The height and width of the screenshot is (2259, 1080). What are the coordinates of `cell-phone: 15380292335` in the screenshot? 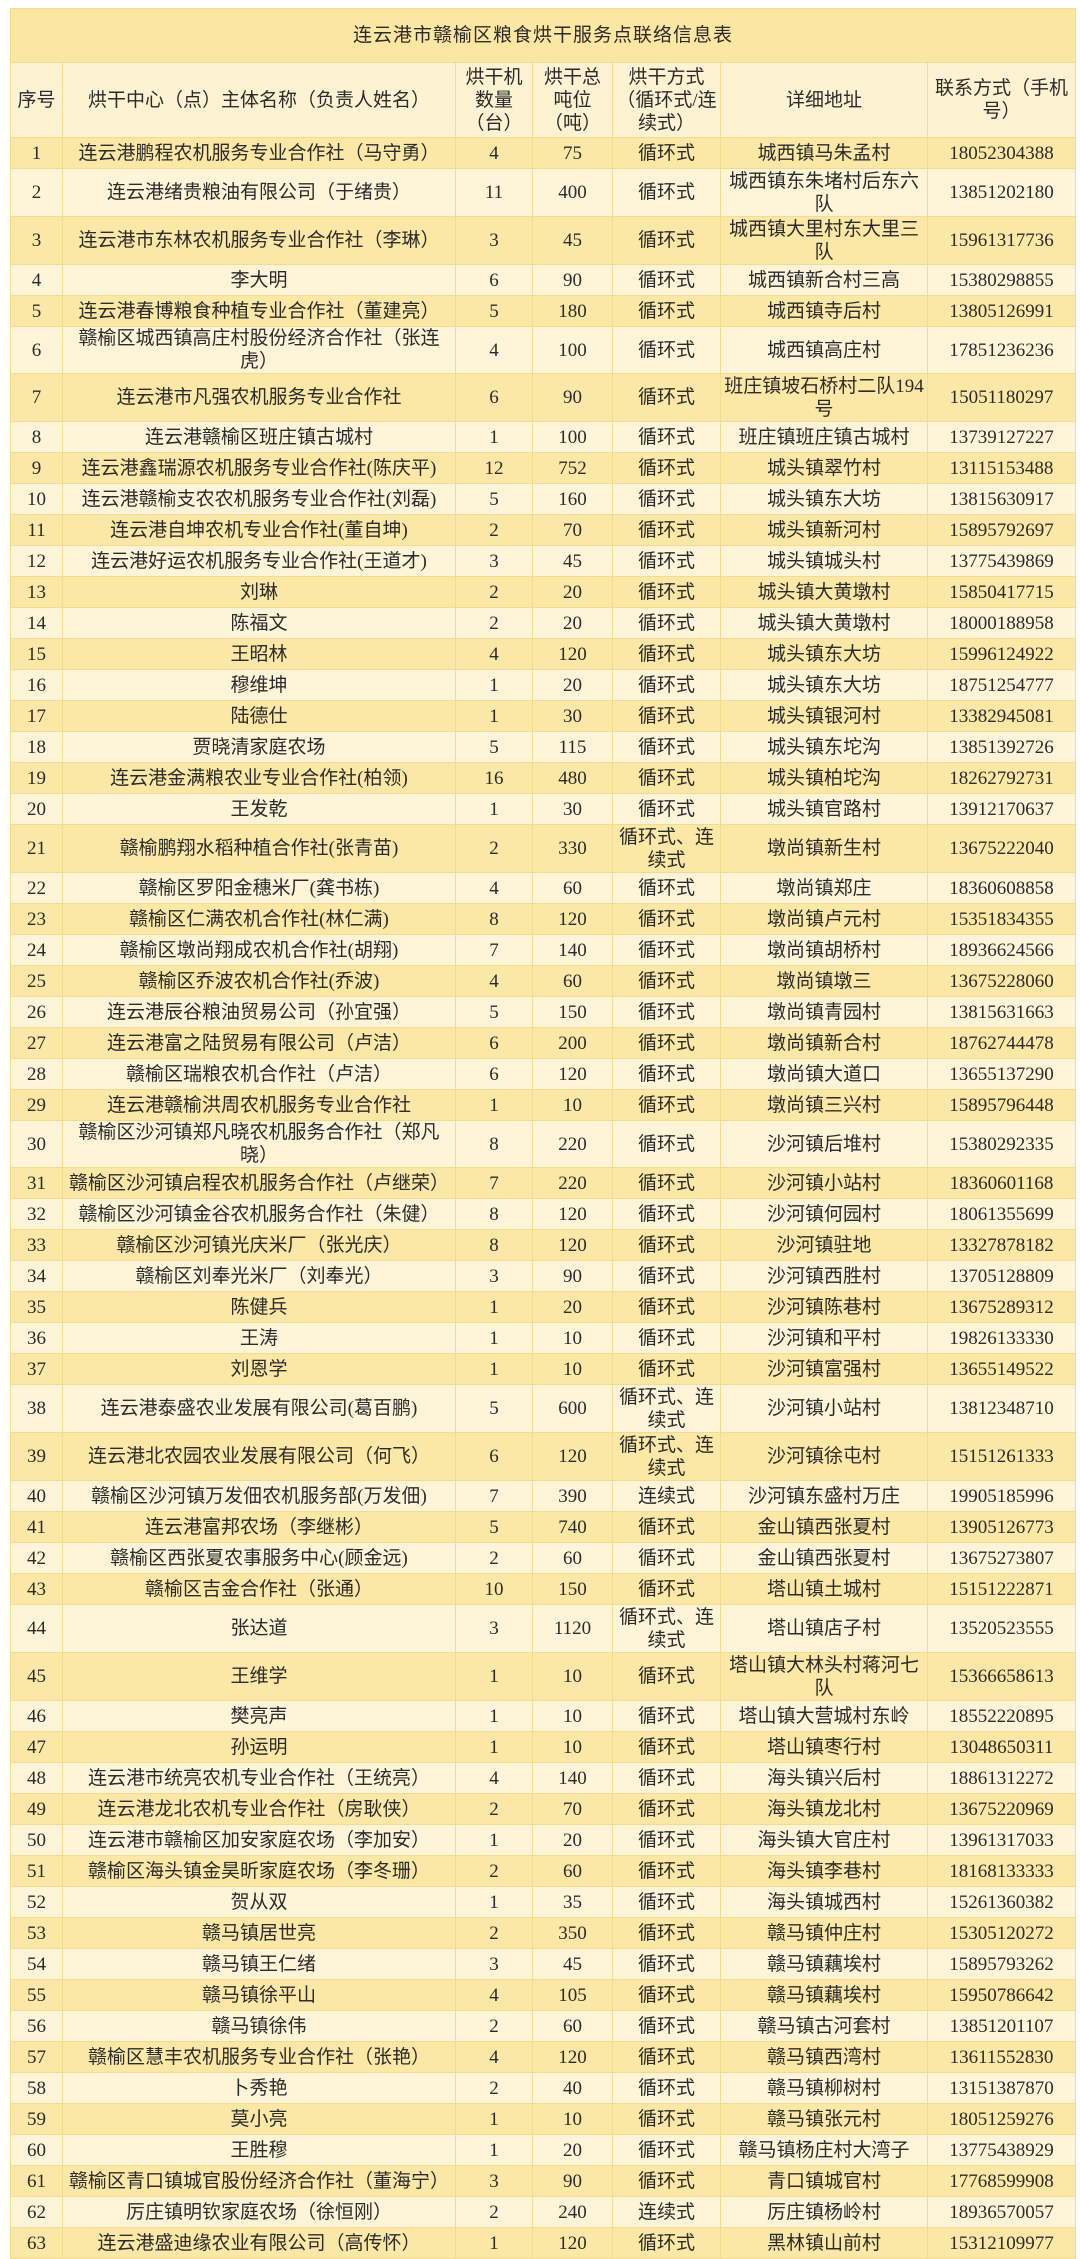 It's located at (1001, 1144).